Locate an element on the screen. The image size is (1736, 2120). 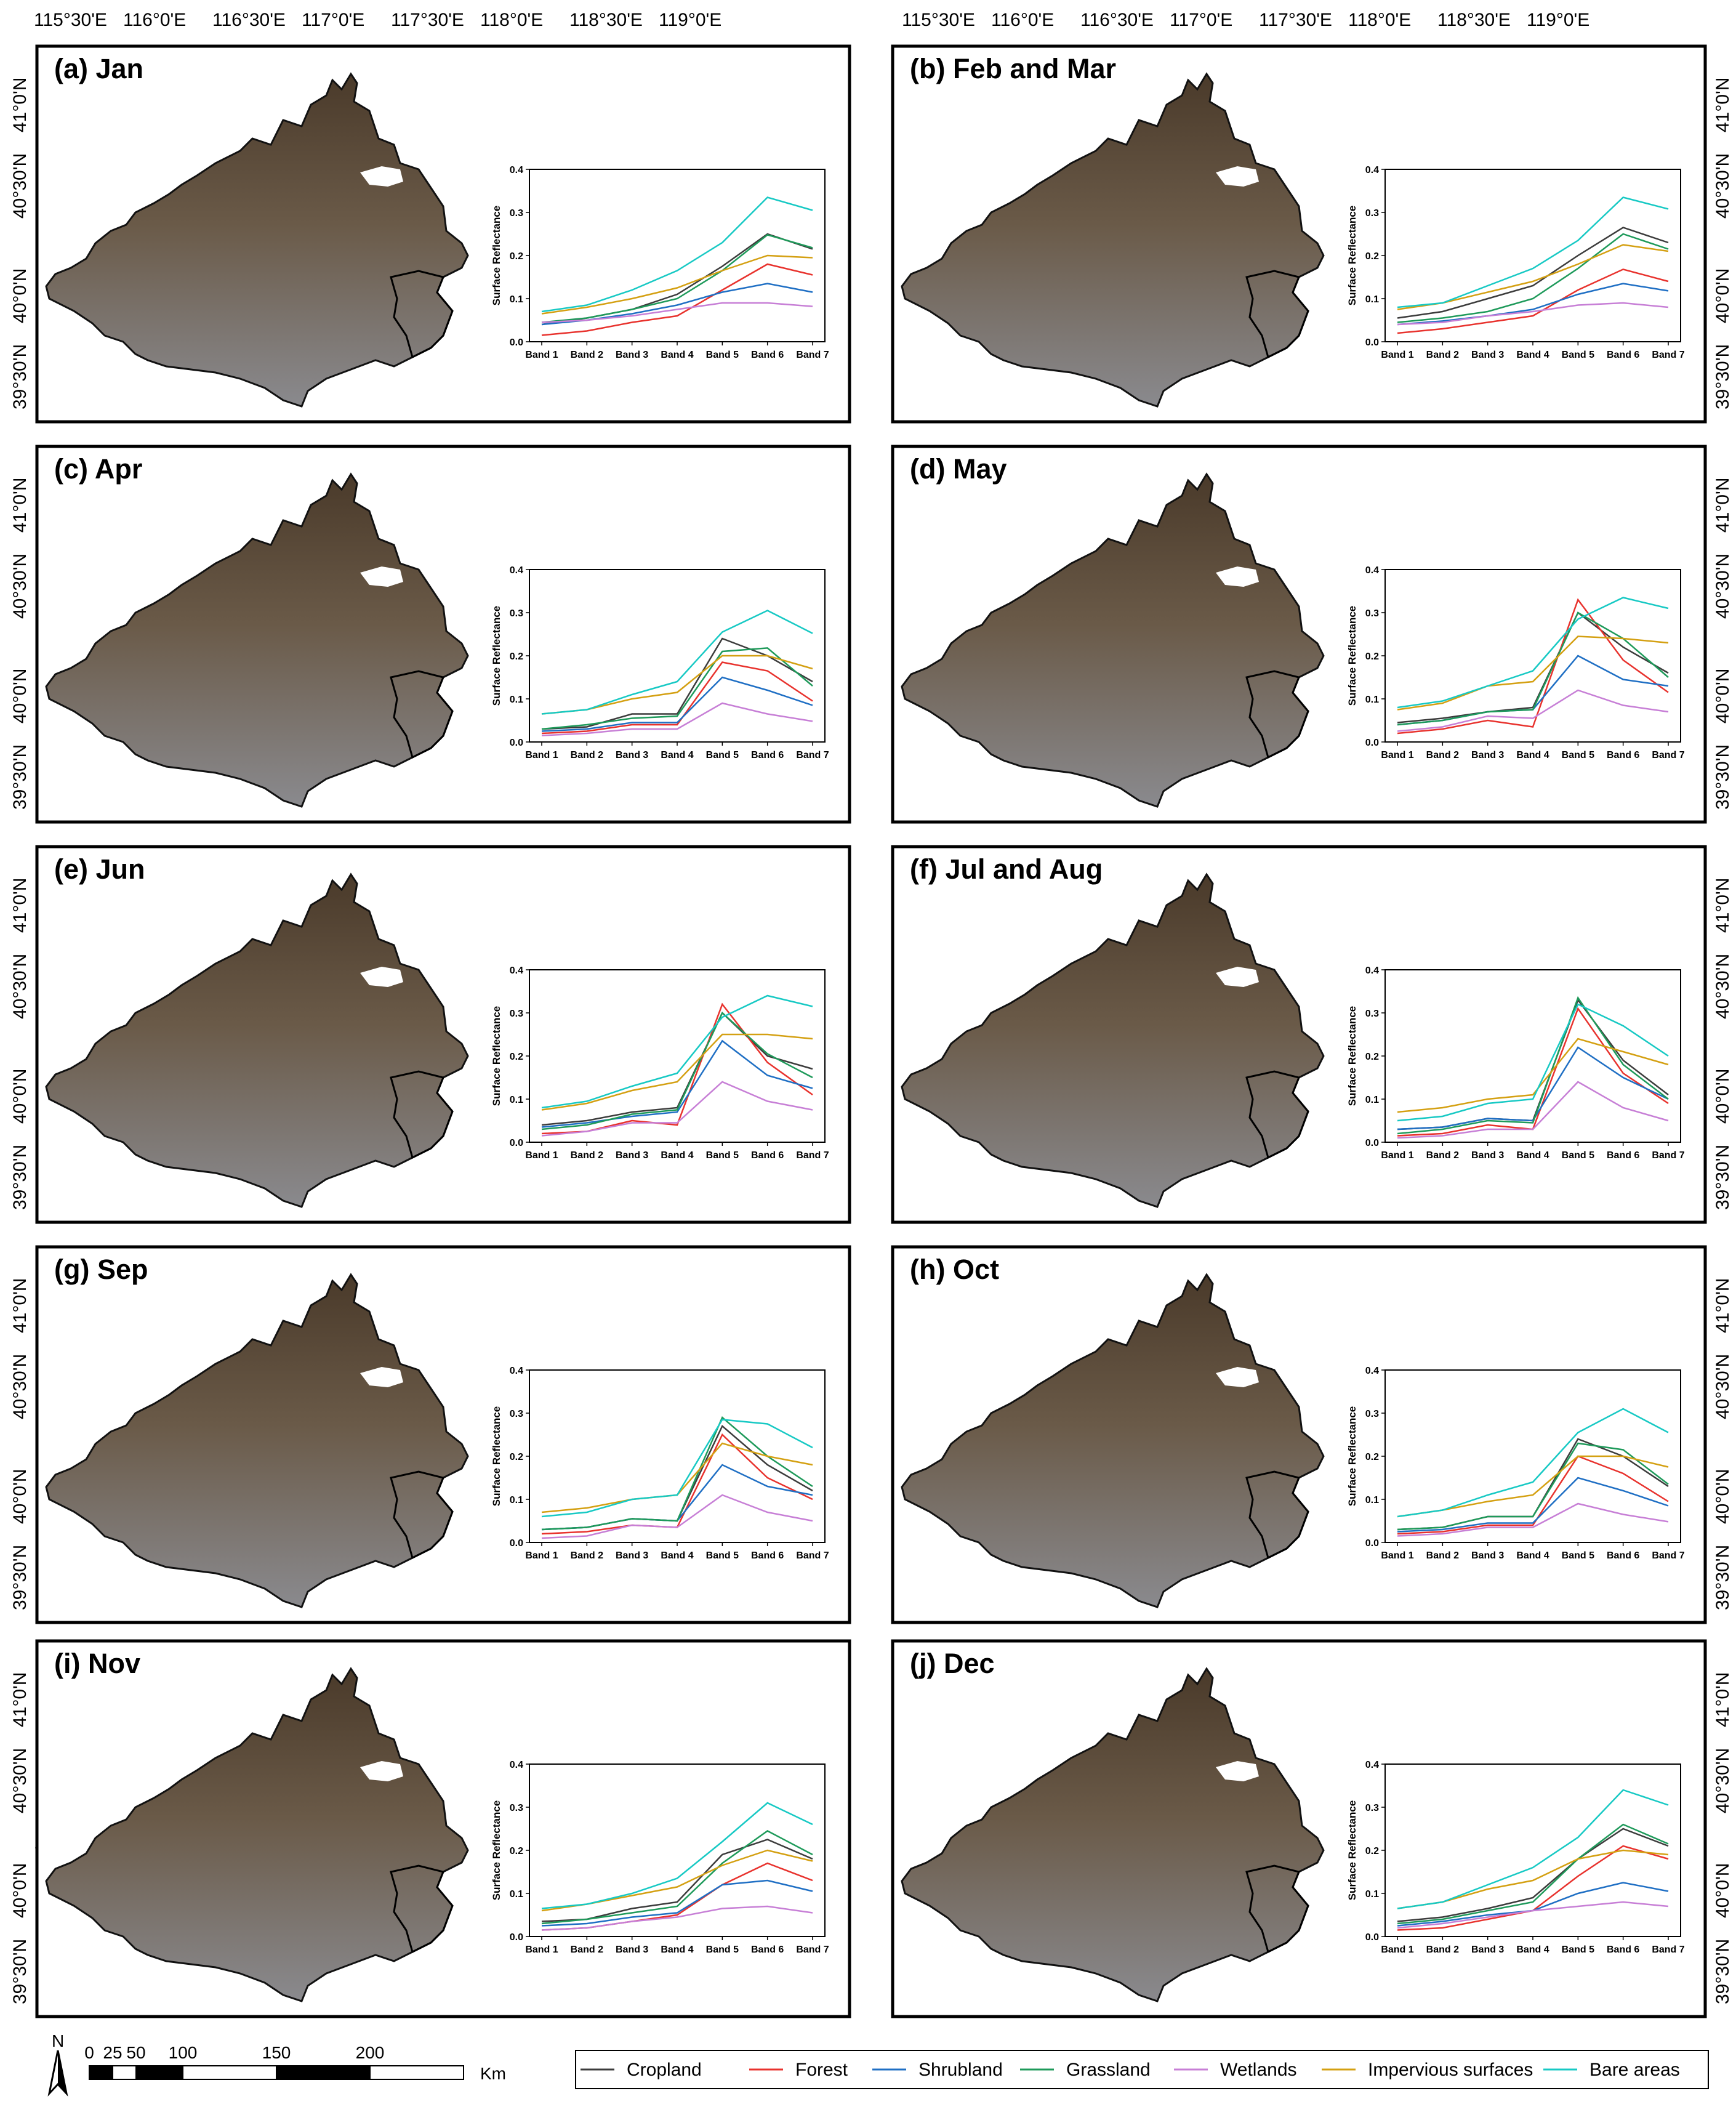
scale-label: 50 is located at coordinates (135, 2052).